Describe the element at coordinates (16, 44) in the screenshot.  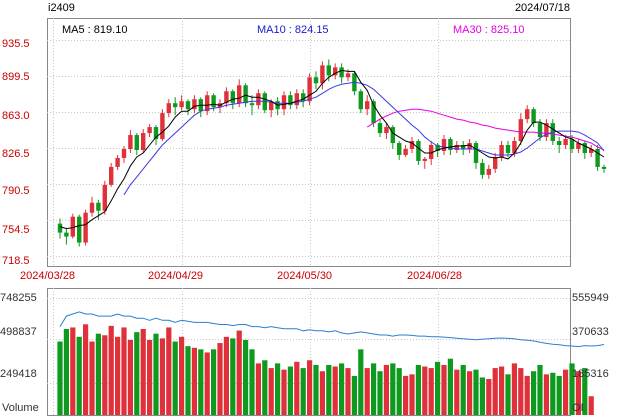
I see `price-tick-label: 935.5` at that location.